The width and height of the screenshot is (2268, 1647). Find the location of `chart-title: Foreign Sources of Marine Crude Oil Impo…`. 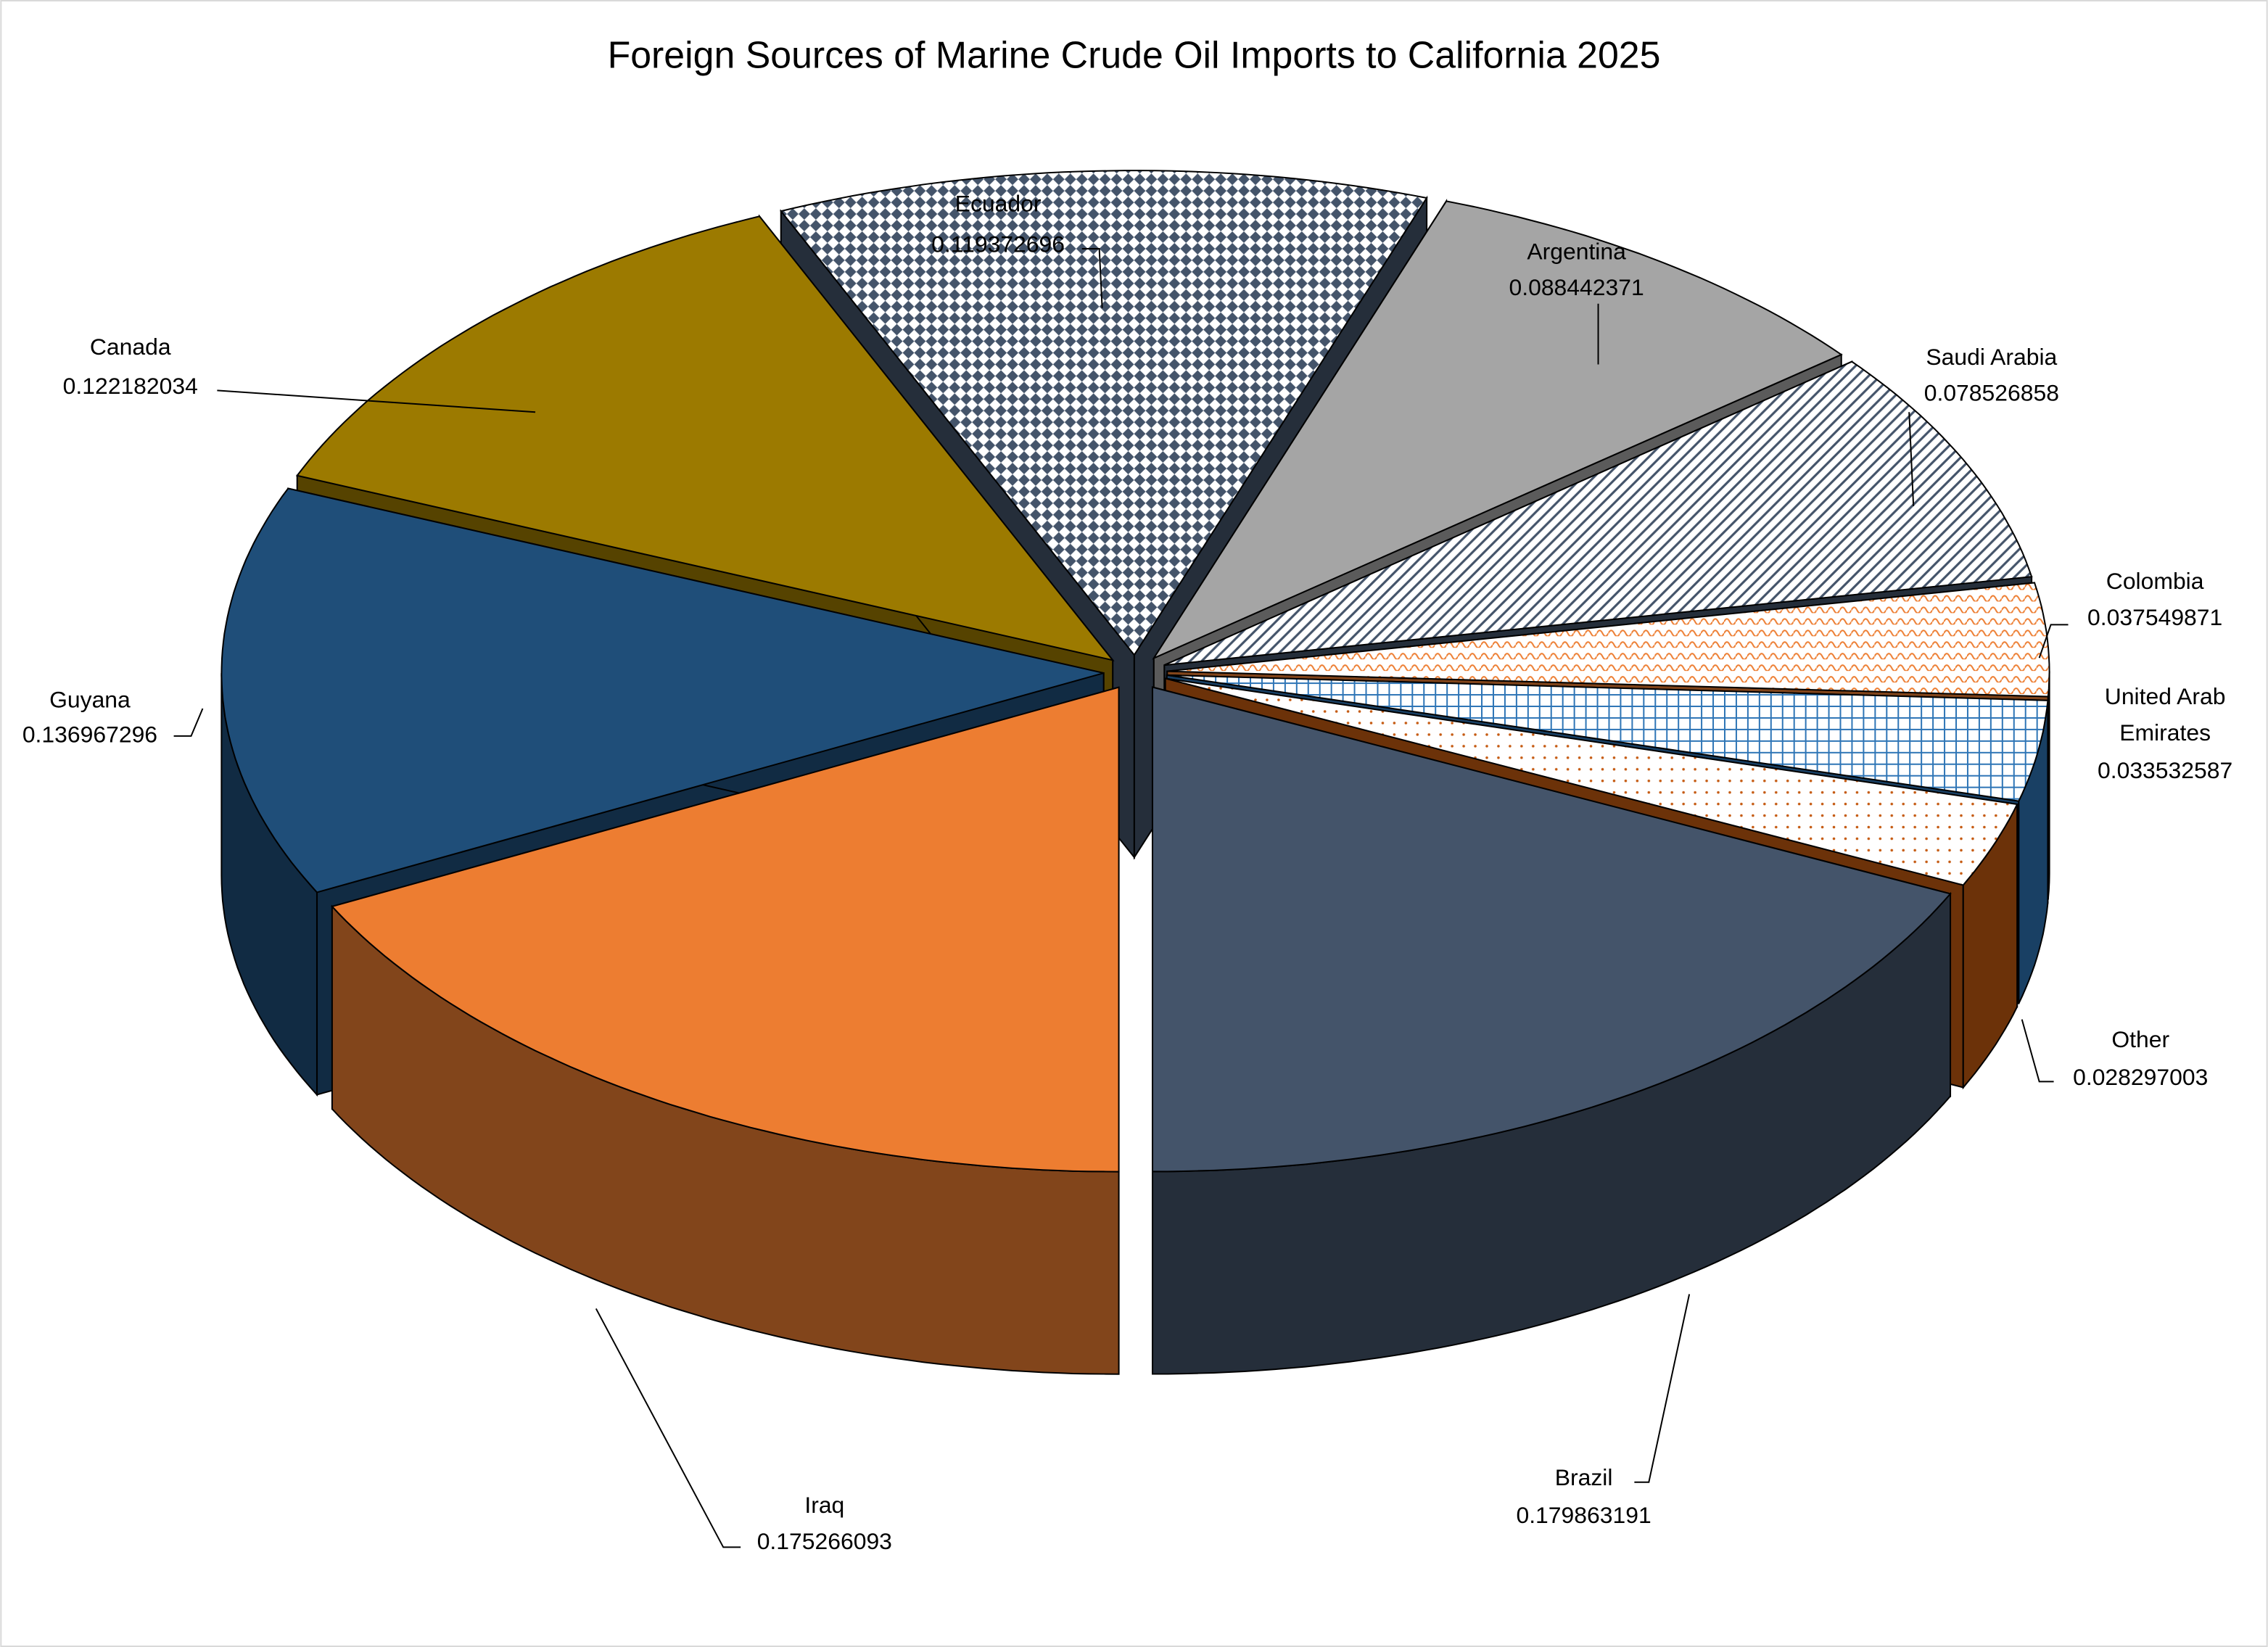

chart-title: Foreign Sources of Marine Crude Oil Impo… is located at coordinates (1134, 54).